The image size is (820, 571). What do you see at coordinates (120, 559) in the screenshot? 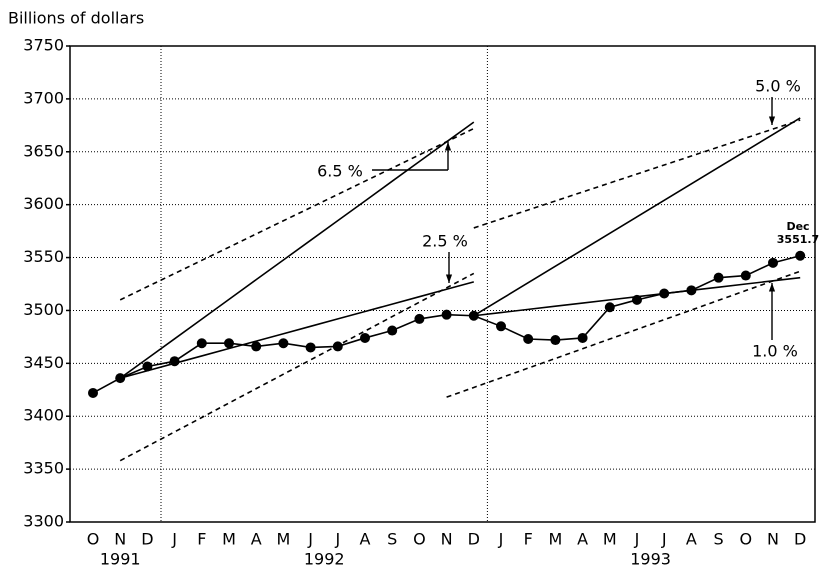
I see `year-label: 1991` at bounding box center [120, 559].